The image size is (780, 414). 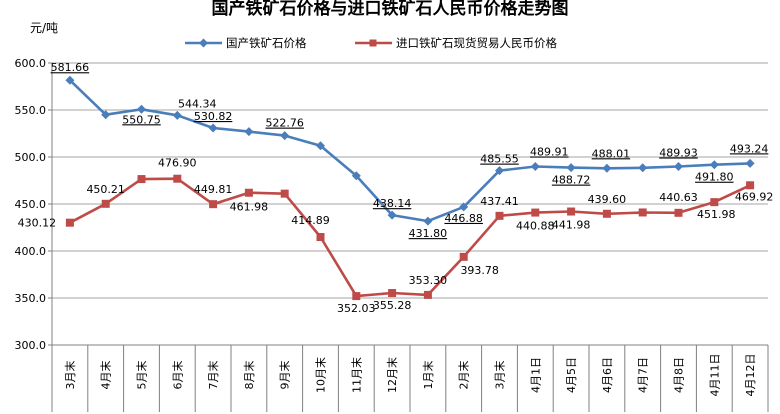 What do you see at coordinates (142, 375) in the screenshot?
I see `x-category-label: 5月末` at bounding box center [142, 375].